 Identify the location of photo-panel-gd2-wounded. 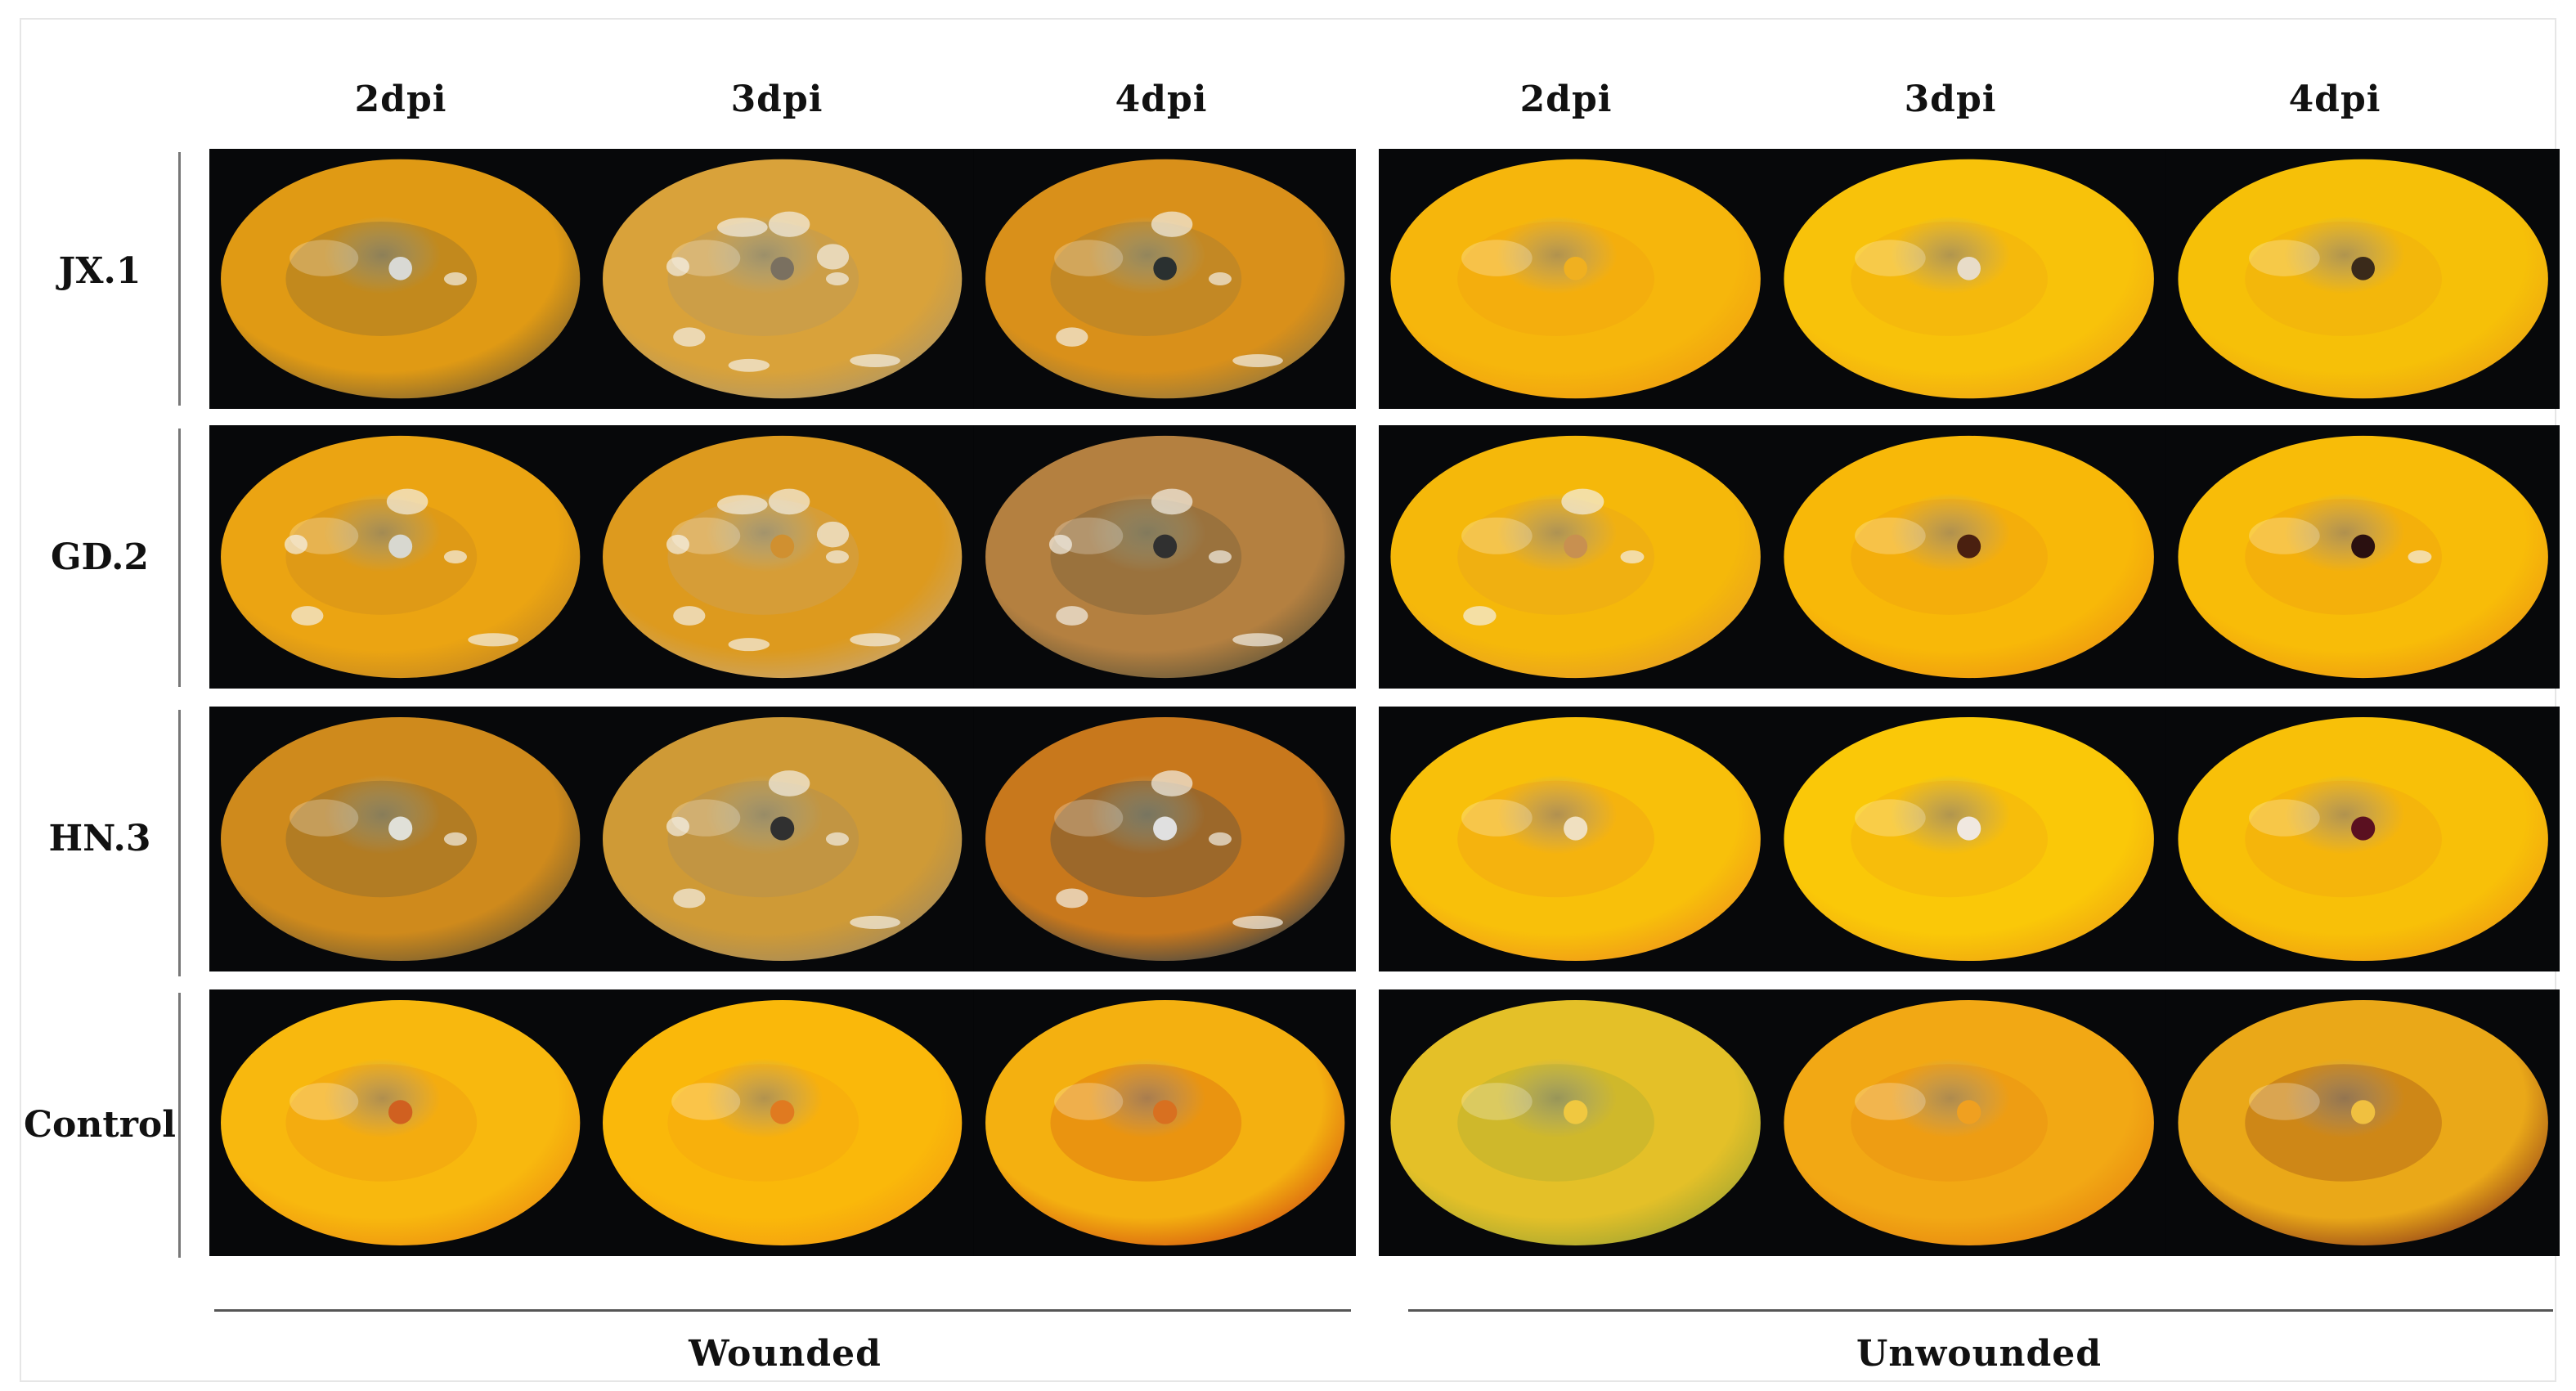
(782, 557).